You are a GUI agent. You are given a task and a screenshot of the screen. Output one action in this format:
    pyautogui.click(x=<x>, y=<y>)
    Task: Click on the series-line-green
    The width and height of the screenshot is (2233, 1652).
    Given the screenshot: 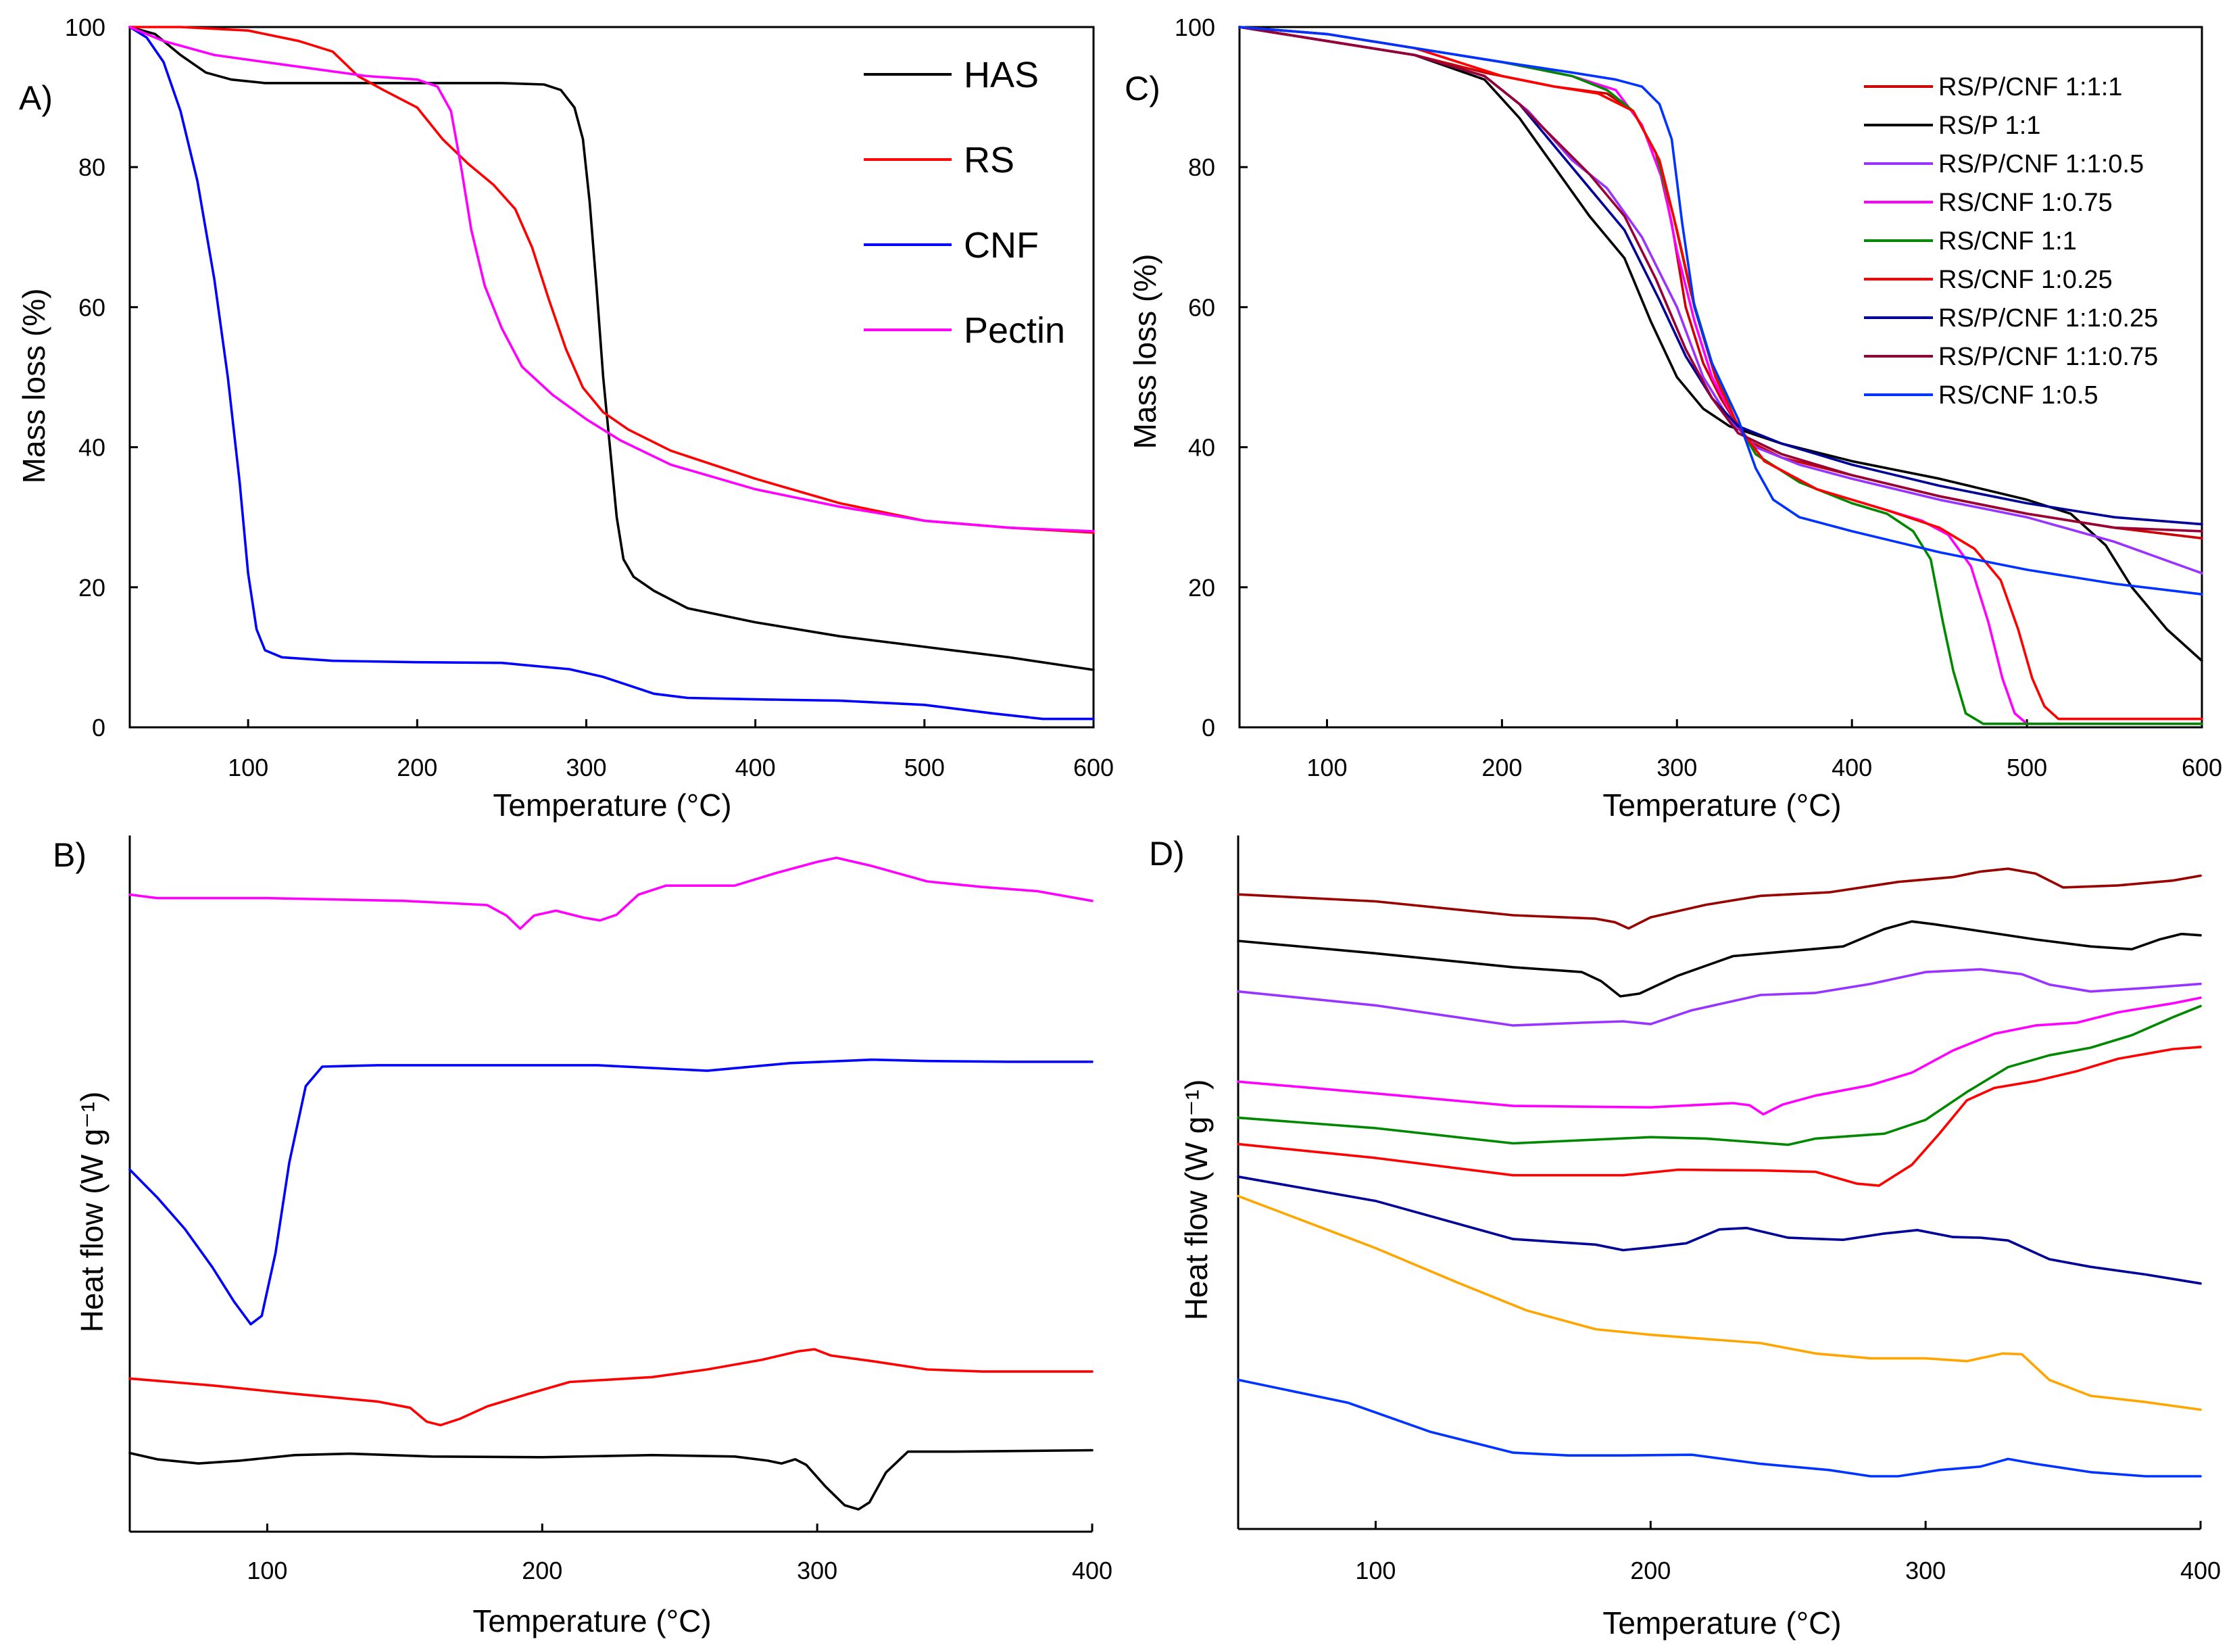 What is the action you would take?
    pyautogui.click(x=1719, y=1075)
    